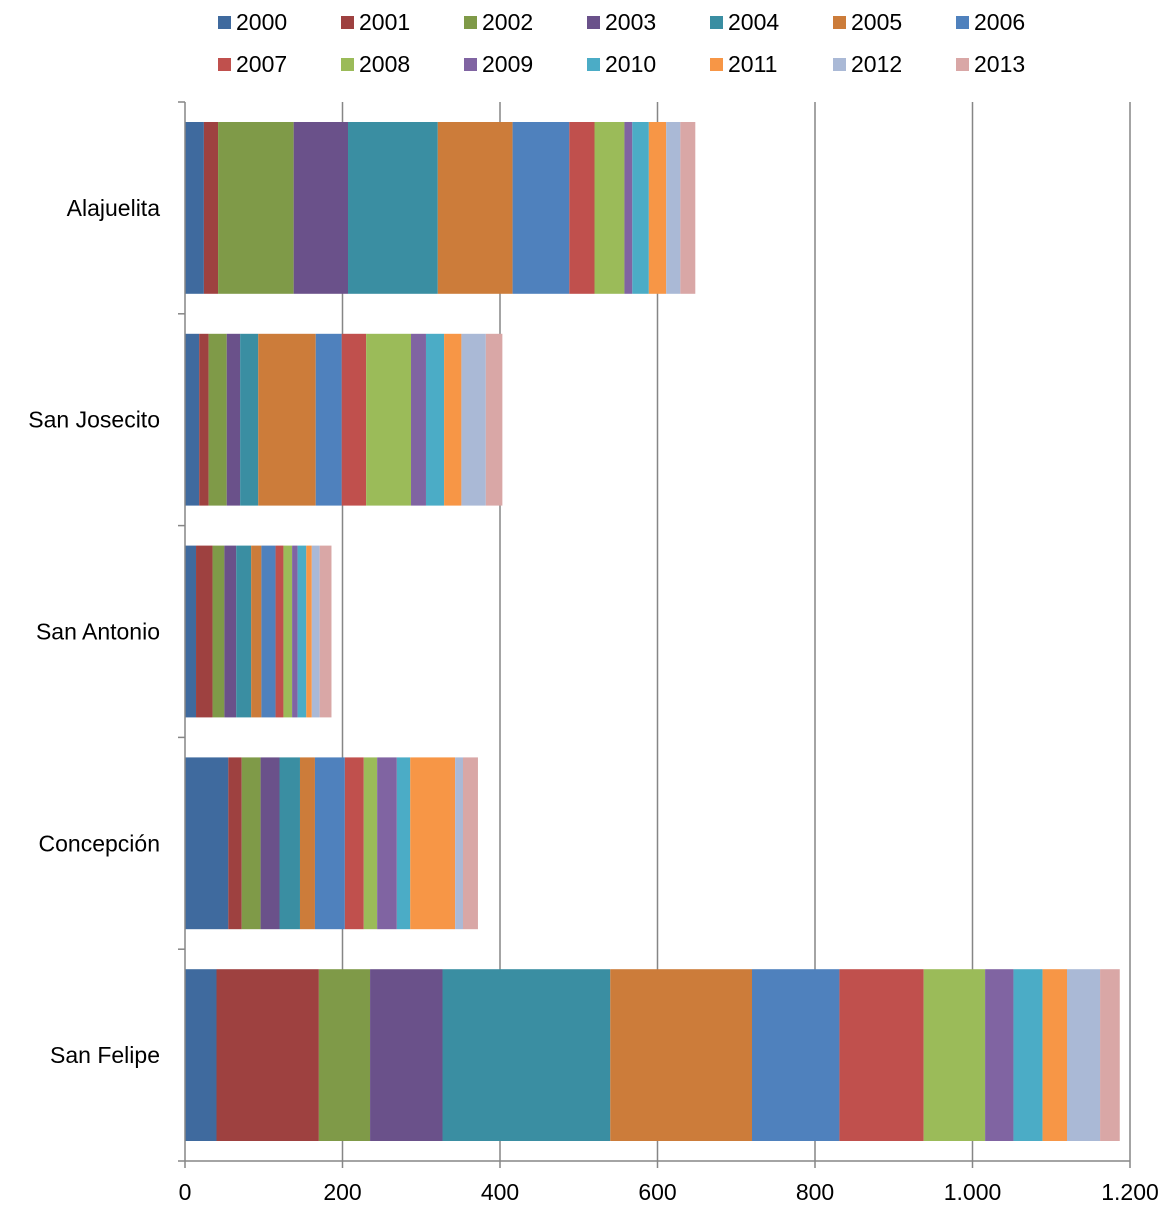 Image resolution: width=1171 pixels, height=1211 pixels. I want to click on category-label: Concepción, so click(99, 843).